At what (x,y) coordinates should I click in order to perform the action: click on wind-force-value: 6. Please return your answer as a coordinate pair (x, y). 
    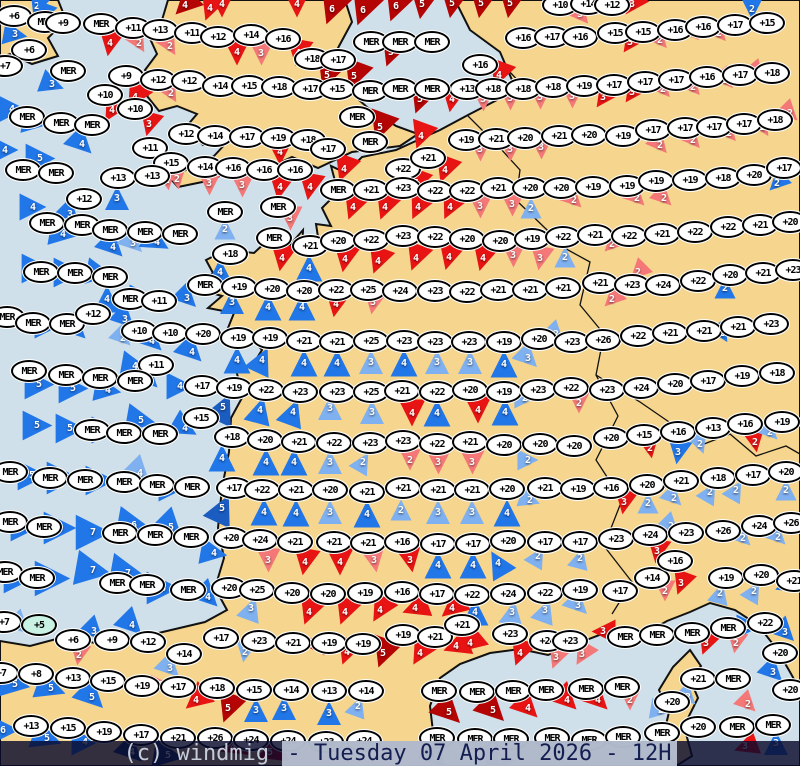
    Looking at the image, I should click on (332, 9).